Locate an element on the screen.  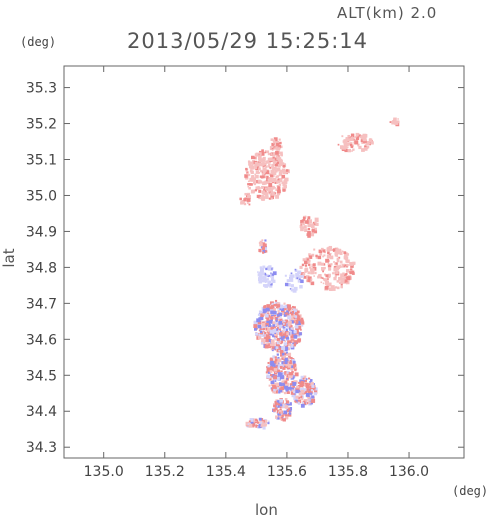
y-tick-label: 34.9 is located at coordinates (41, 232).